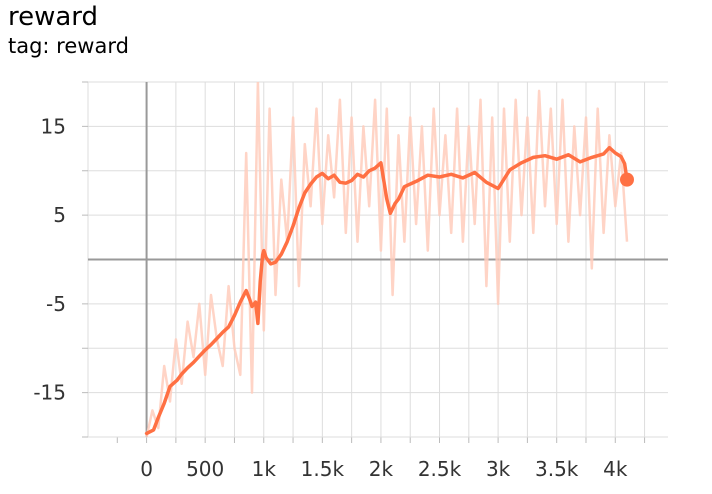 The image size is (712, 494). What do you see at coordinates (440, 469) in the screenshot?
I see `x-tick-label: 2.5k` at bounding box center [440, 469].